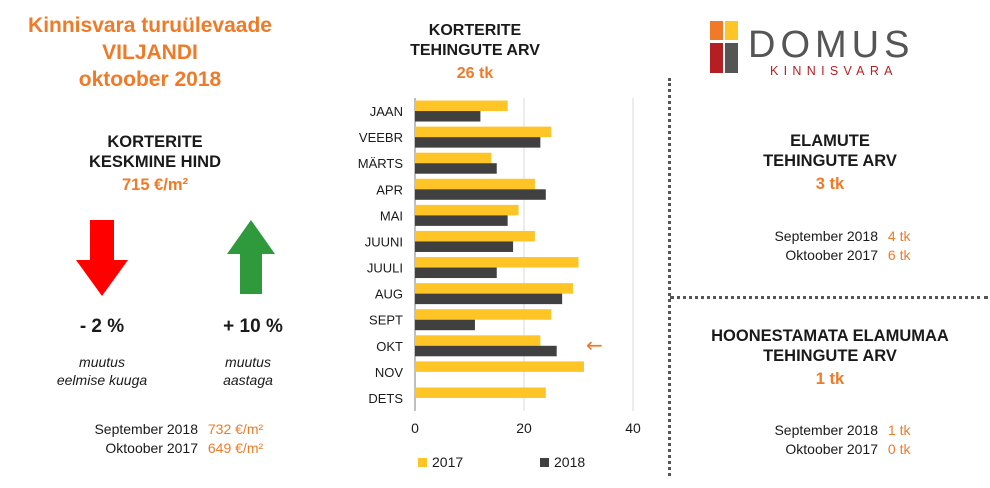 This screenshot has width=990, height=488. Describe the element at coordinates (524, 428) in the screenshot. I see `x-tick-label: 20` at that location.